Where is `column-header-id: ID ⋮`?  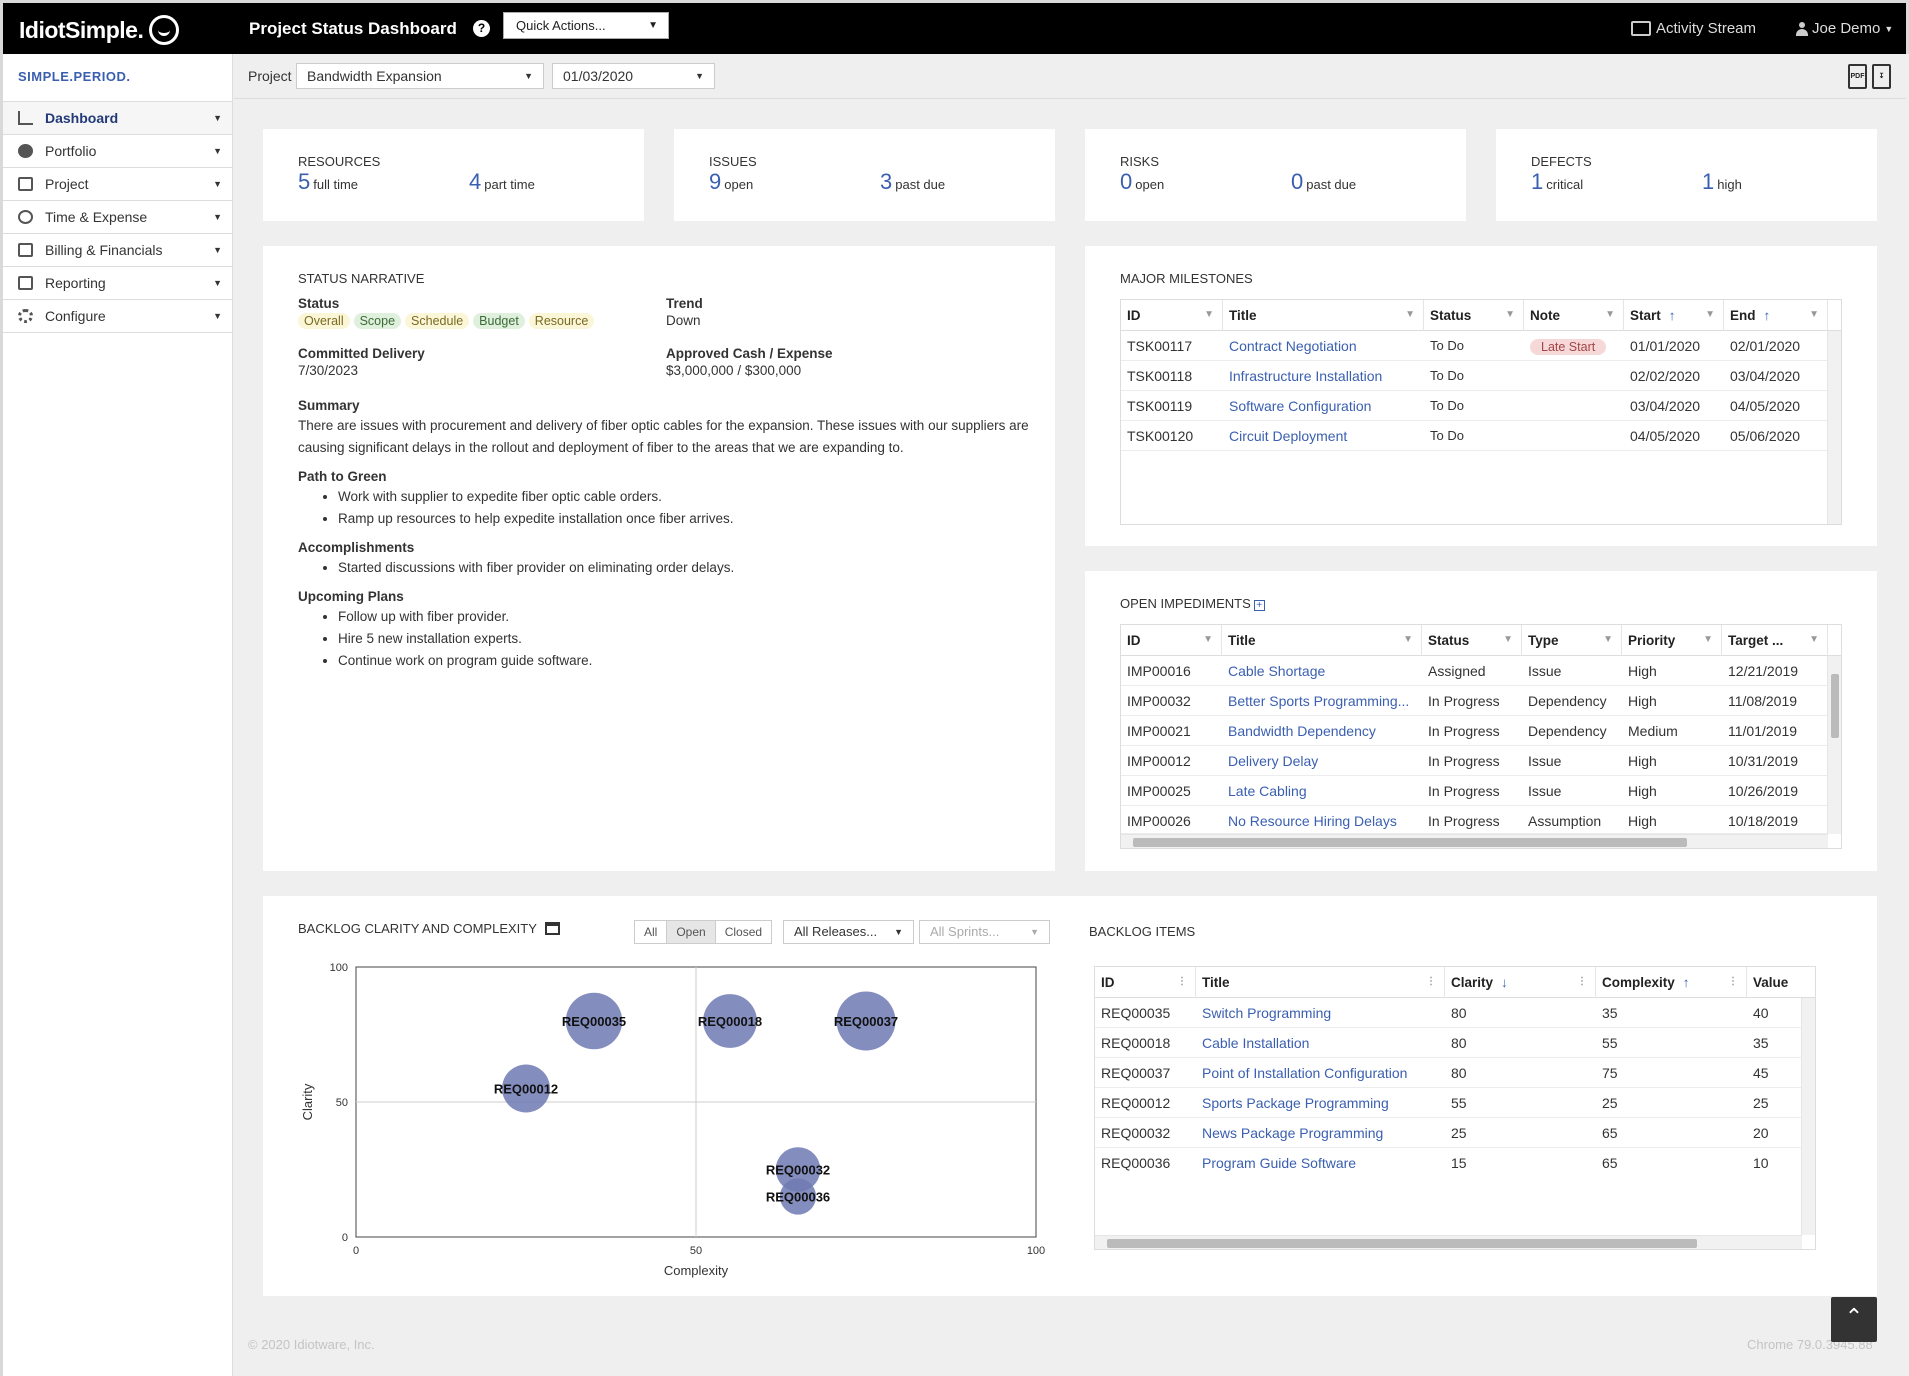
column-header-id: ID ⋮ is located at coordinates (1145, 982).